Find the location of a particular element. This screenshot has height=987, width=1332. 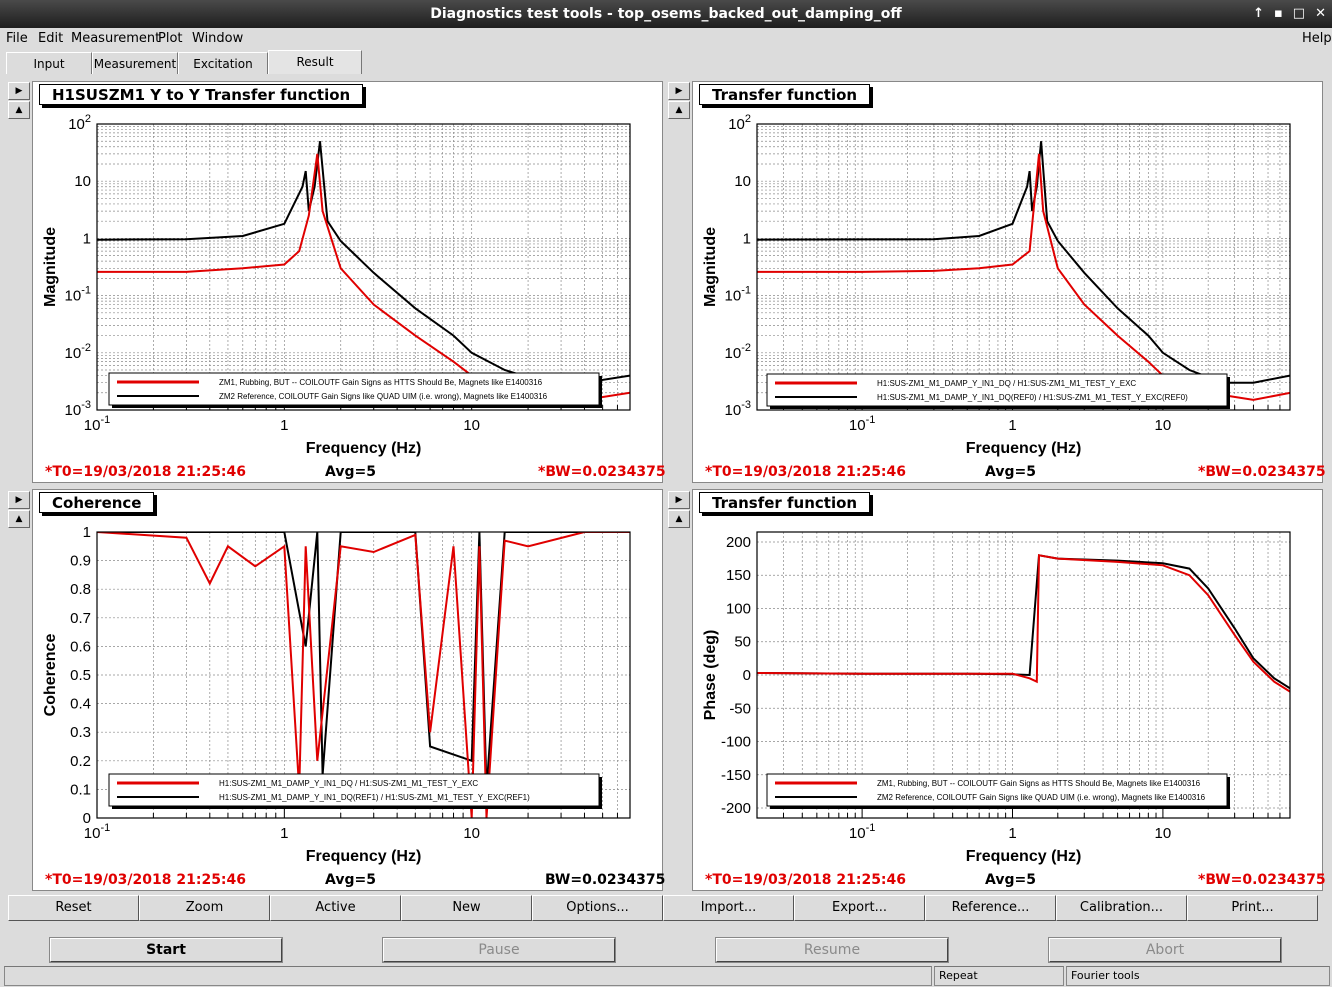

zoom-button: Zoom is located at coordinates (204, 908).